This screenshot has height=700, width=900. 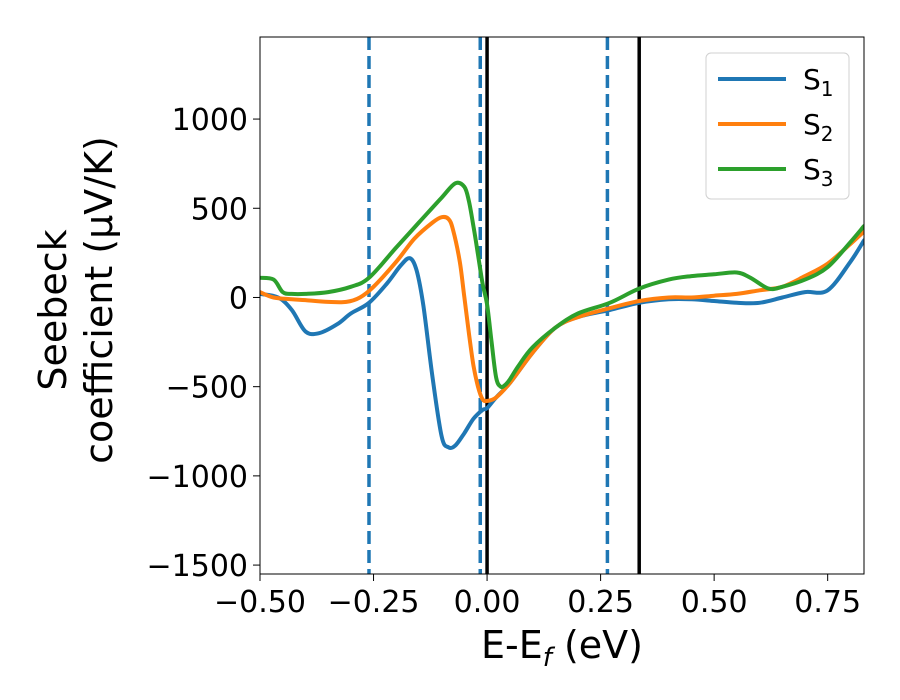 I want to click on legend: S1 S2 S3, so click(x=777, y=126).